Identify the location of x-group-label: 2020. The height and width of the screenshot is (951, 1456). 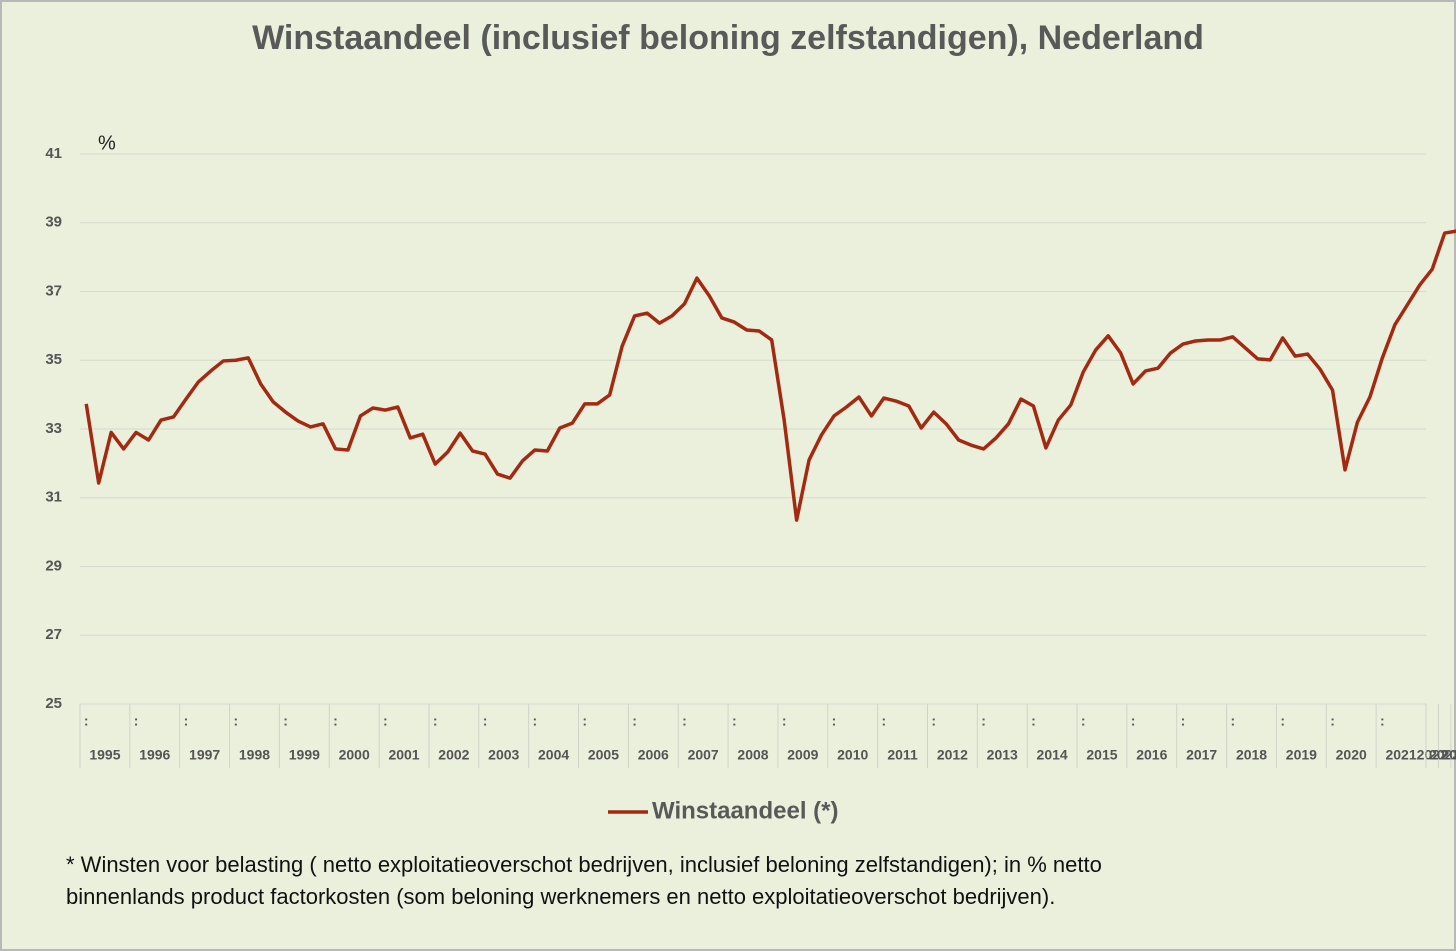
(1351, 755).